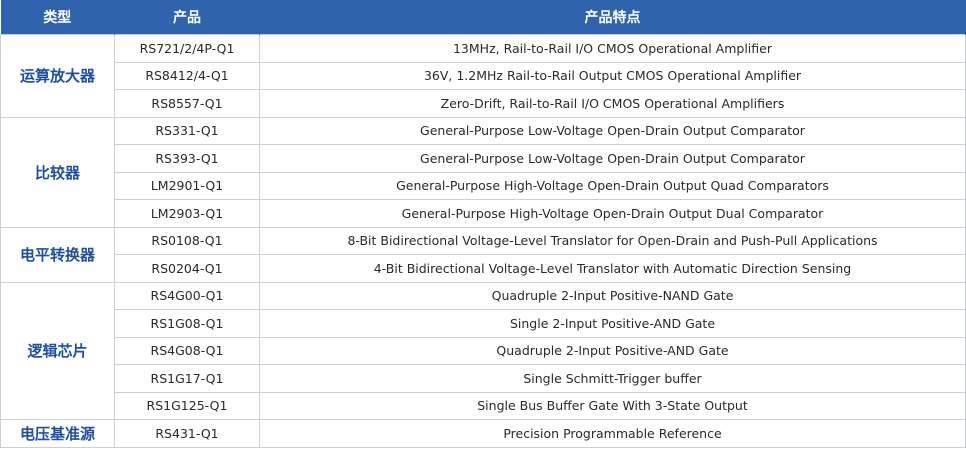  What do you see at coordinates (612, 378) in the screenshot?
I see `feature-cell: Single Schmitt-Trigger buffer` at bounding box center [612, 378].